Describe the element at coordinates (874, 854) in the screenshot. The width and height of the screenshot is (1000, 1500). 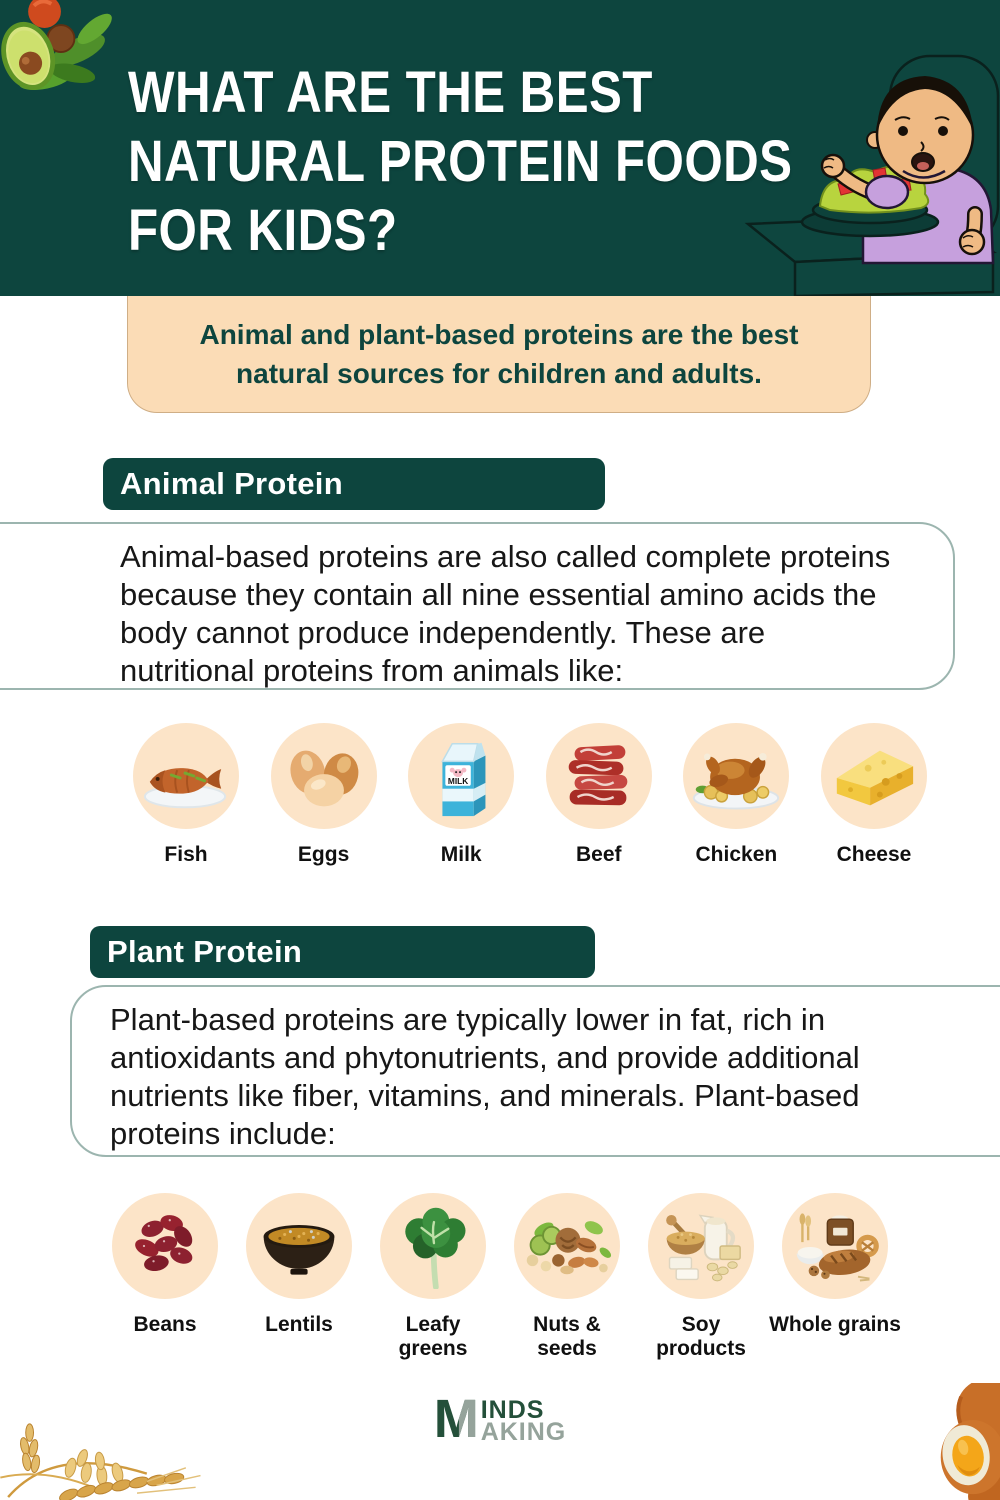
I see `food-label: Cheese` at that location.